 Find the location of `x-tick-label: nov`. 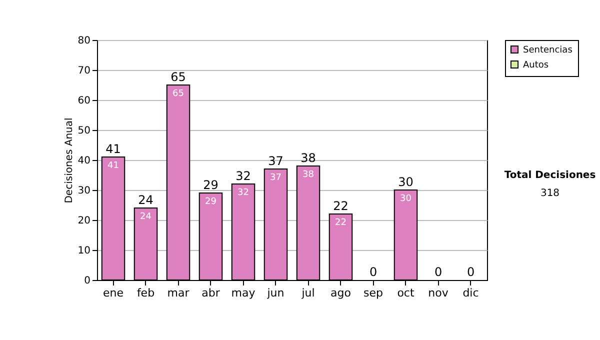

x-tick-label: nov is located at coordinates (438, 293).